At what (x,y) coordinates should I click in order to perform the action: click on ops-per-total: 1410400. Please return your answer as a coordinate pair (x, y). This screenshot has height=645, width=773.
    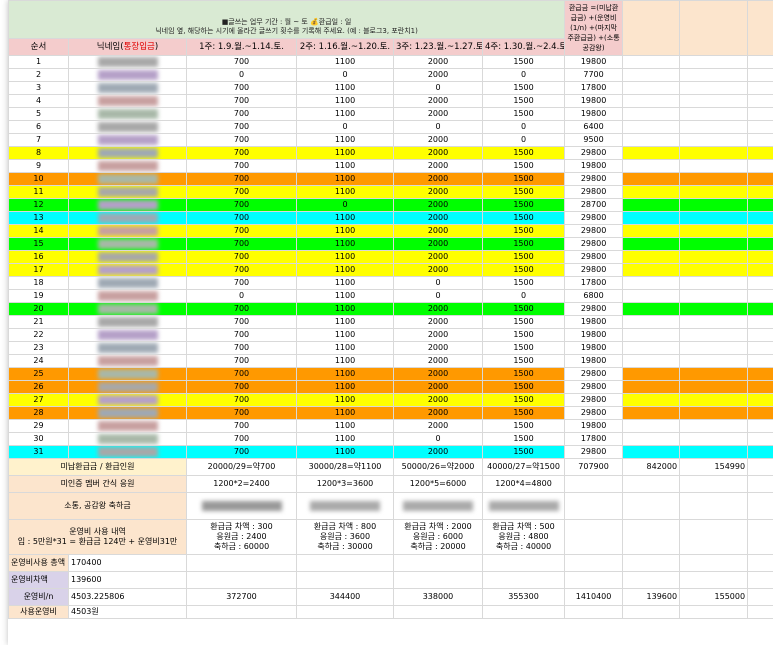
    Looking at the image, I should click on (594, 597).